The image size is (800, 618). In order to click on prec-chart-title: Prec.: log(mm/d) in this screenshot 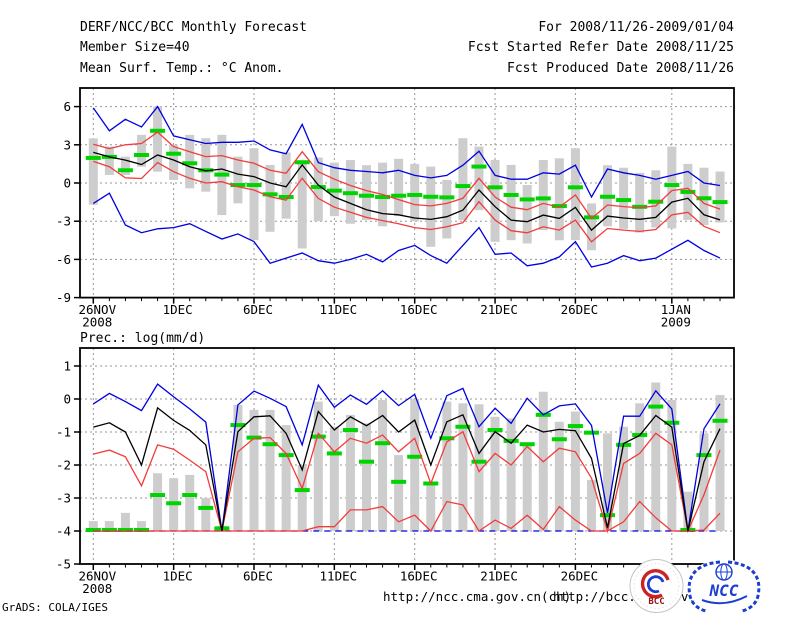, I will do `click(143, 338)`.